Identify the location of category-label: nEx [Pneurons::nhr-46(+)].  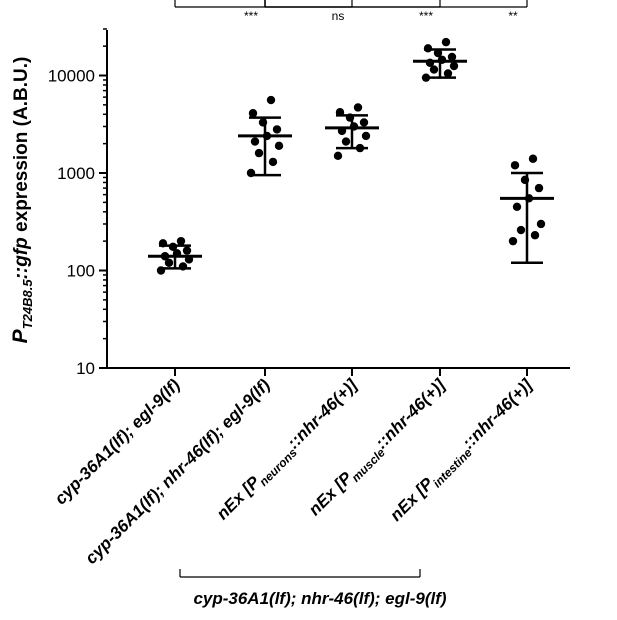
(289, 450).